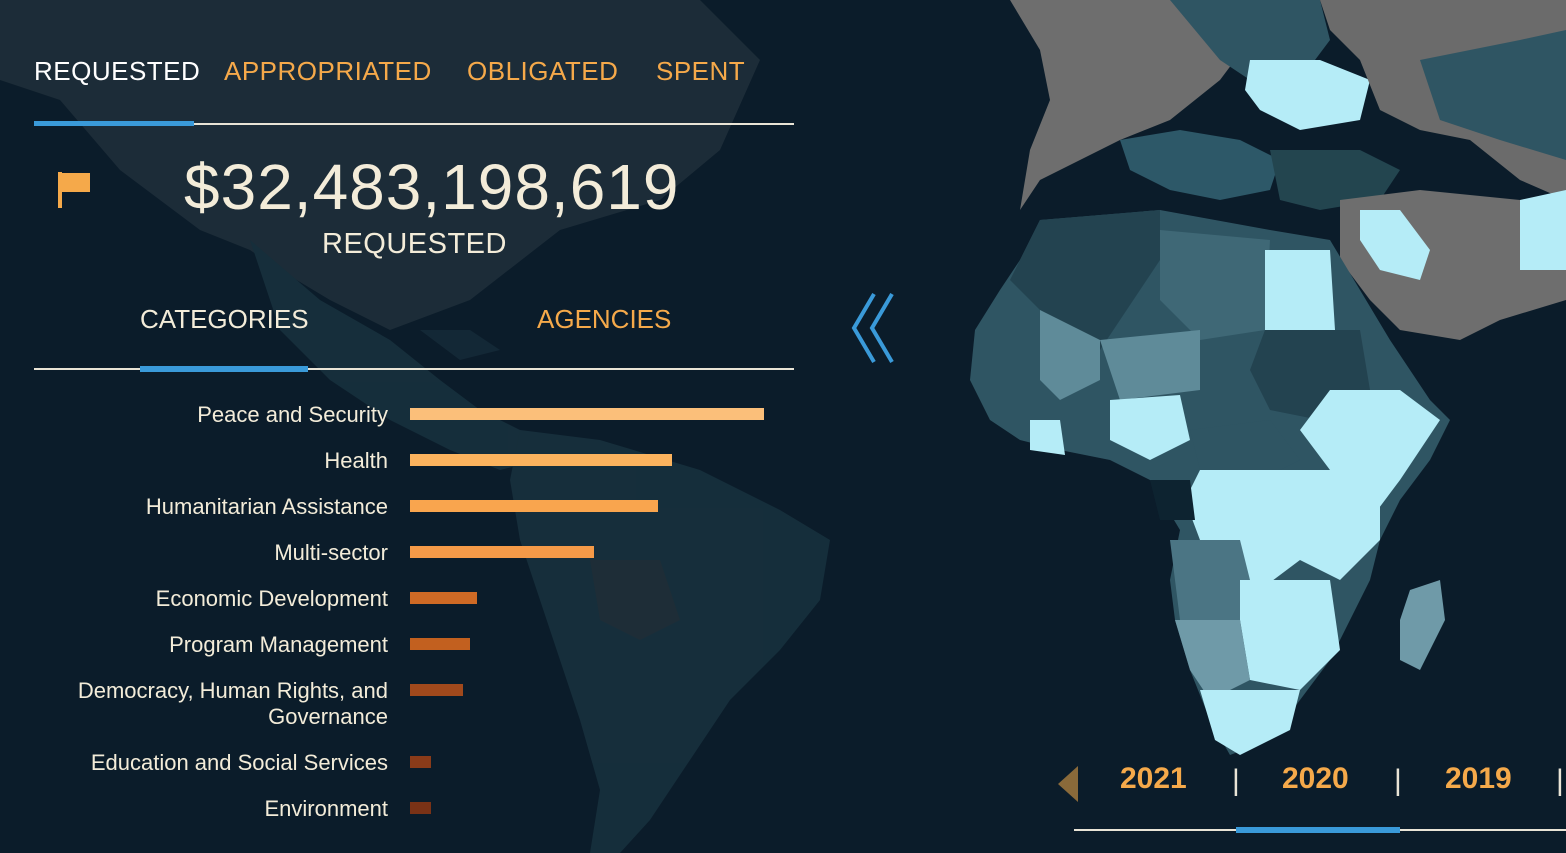  I want to click on tab-spent: SPENT, so click(701, 71).